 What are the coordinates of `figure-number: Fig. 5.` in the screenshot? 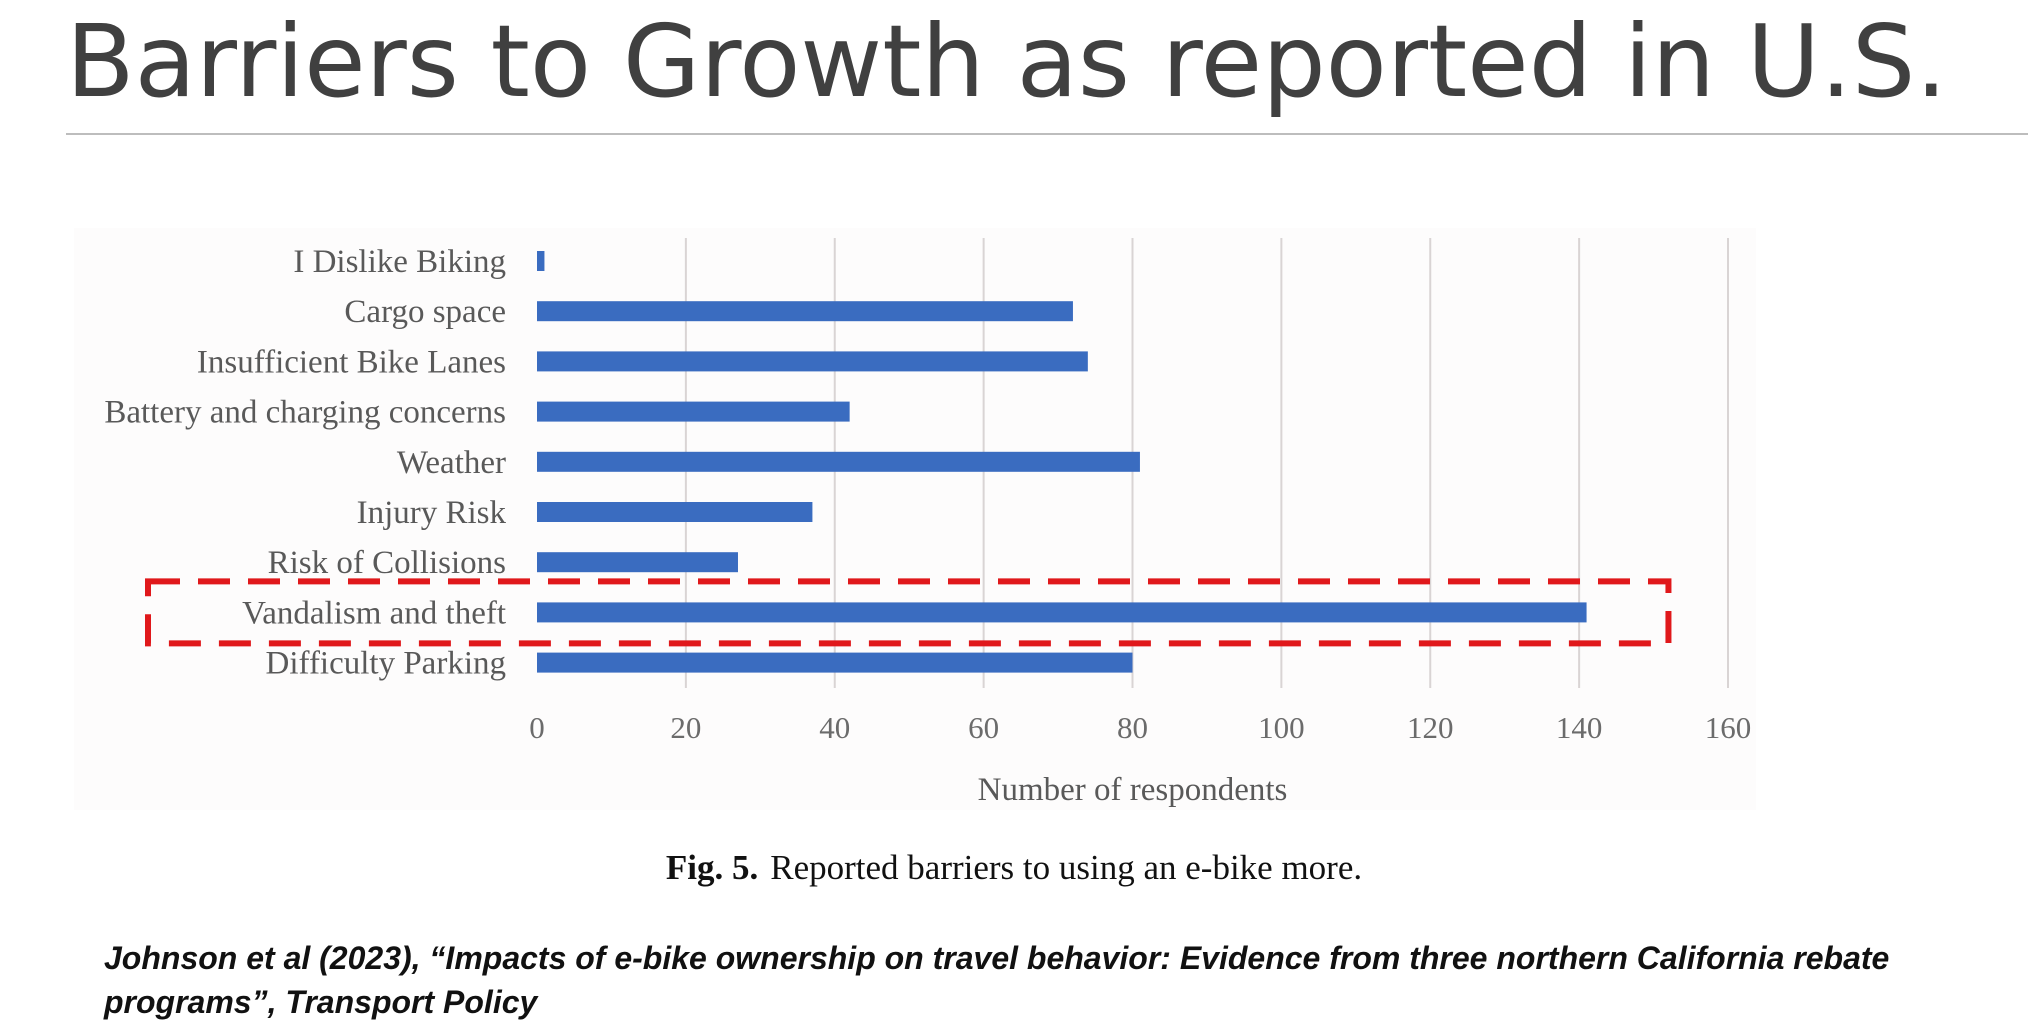 It's located at (712, 867).